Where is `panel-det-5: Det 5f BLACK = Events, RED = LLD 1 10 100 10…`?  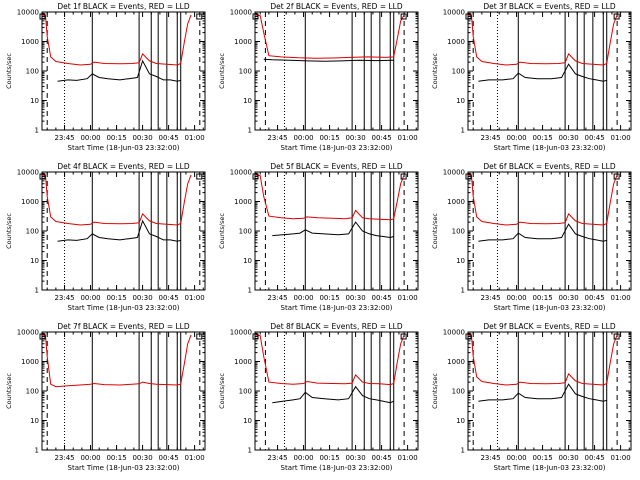
panel-det-5: Det 5f BLACK = Events, RED = LLD 1 10 100 10… is located at coordinates (318, 237).